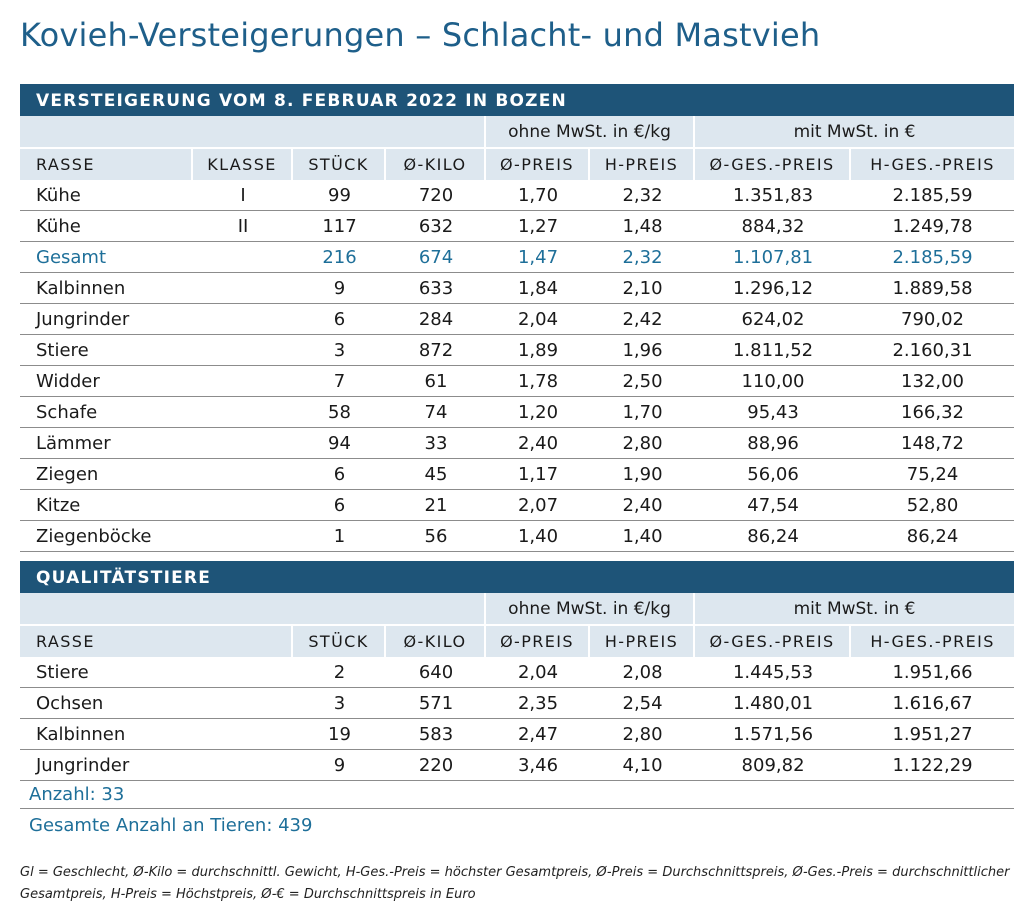  I want to click on table-row: Jungrinder 9 220 3,46 4,10 809,82 1.122,29, so click(517, 765).